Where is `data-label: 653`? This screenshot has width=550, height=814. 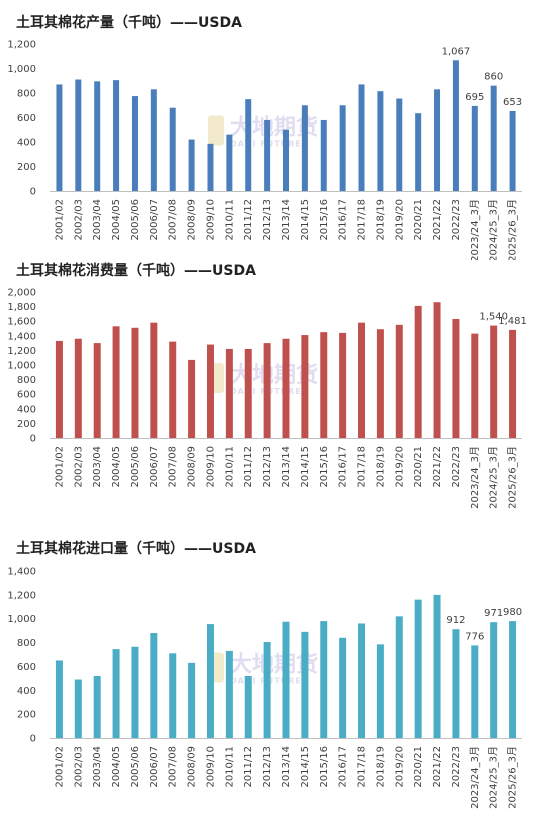 data-label: 653 is located at coordinates (512, 102).